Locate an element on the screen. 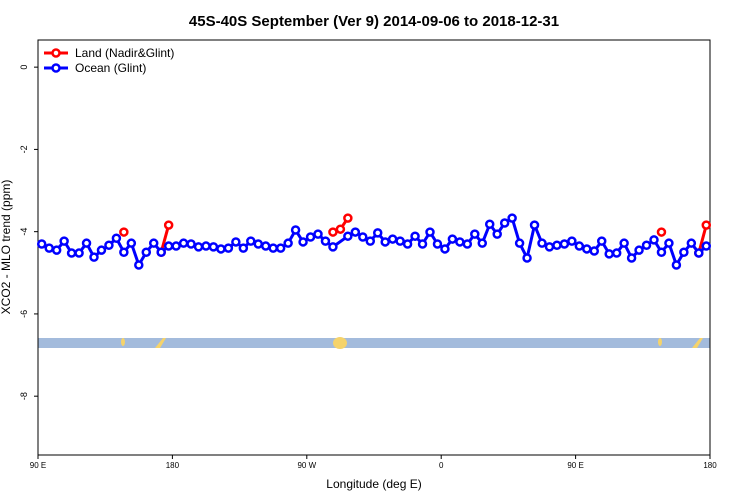 The width and height of the screenshot is (750, 500). y-tick-label: -6 is located at coordinates (24, 314).